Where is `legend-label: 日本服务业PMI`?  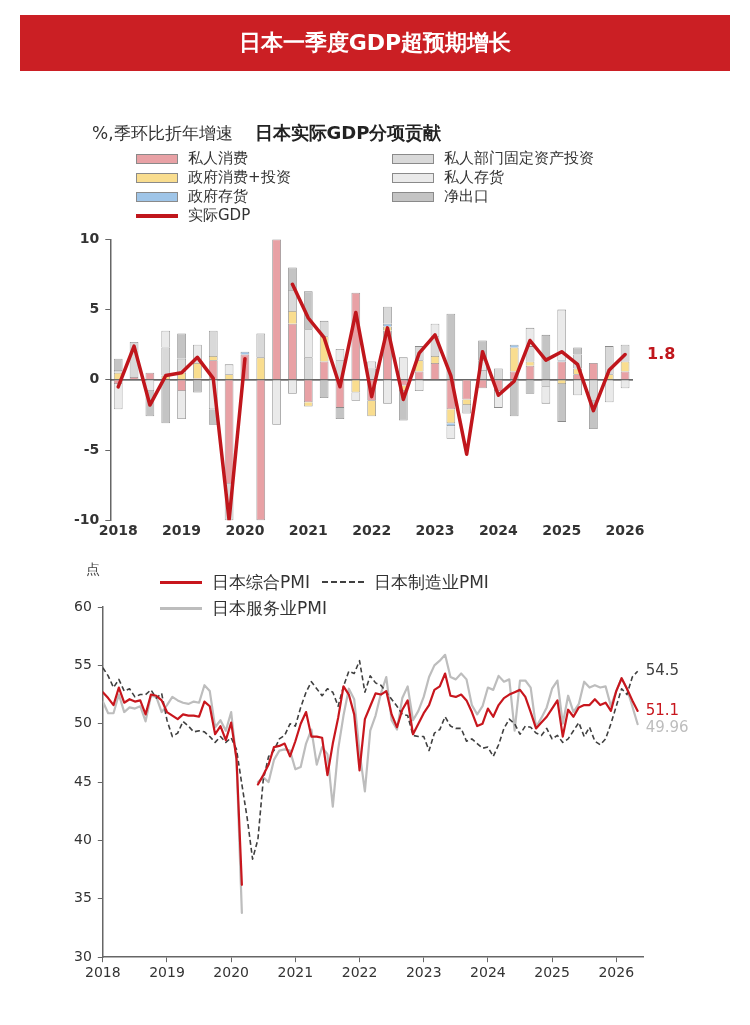
legend-label: 日本服务业PMI is located at coordinates (269, 608).